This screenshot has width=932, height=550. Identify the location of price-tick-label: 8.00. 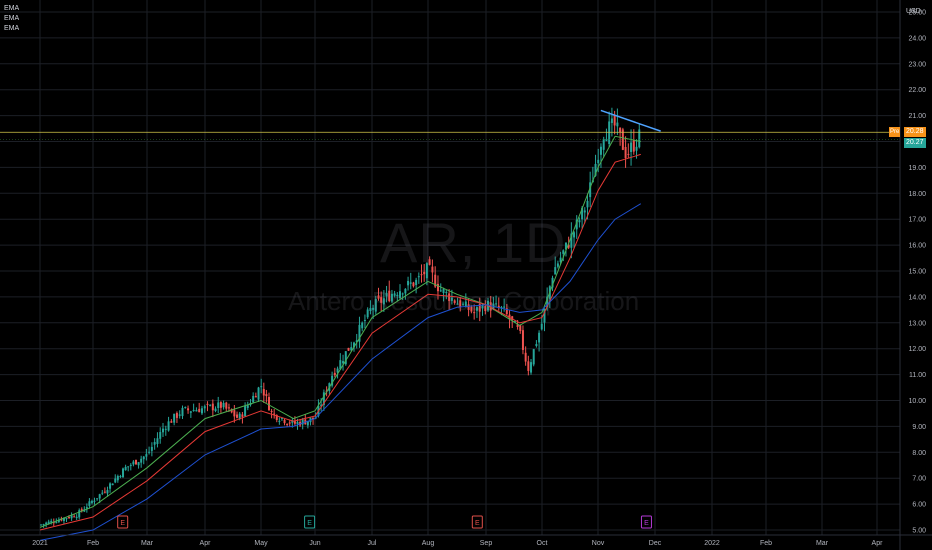
(919, 453).